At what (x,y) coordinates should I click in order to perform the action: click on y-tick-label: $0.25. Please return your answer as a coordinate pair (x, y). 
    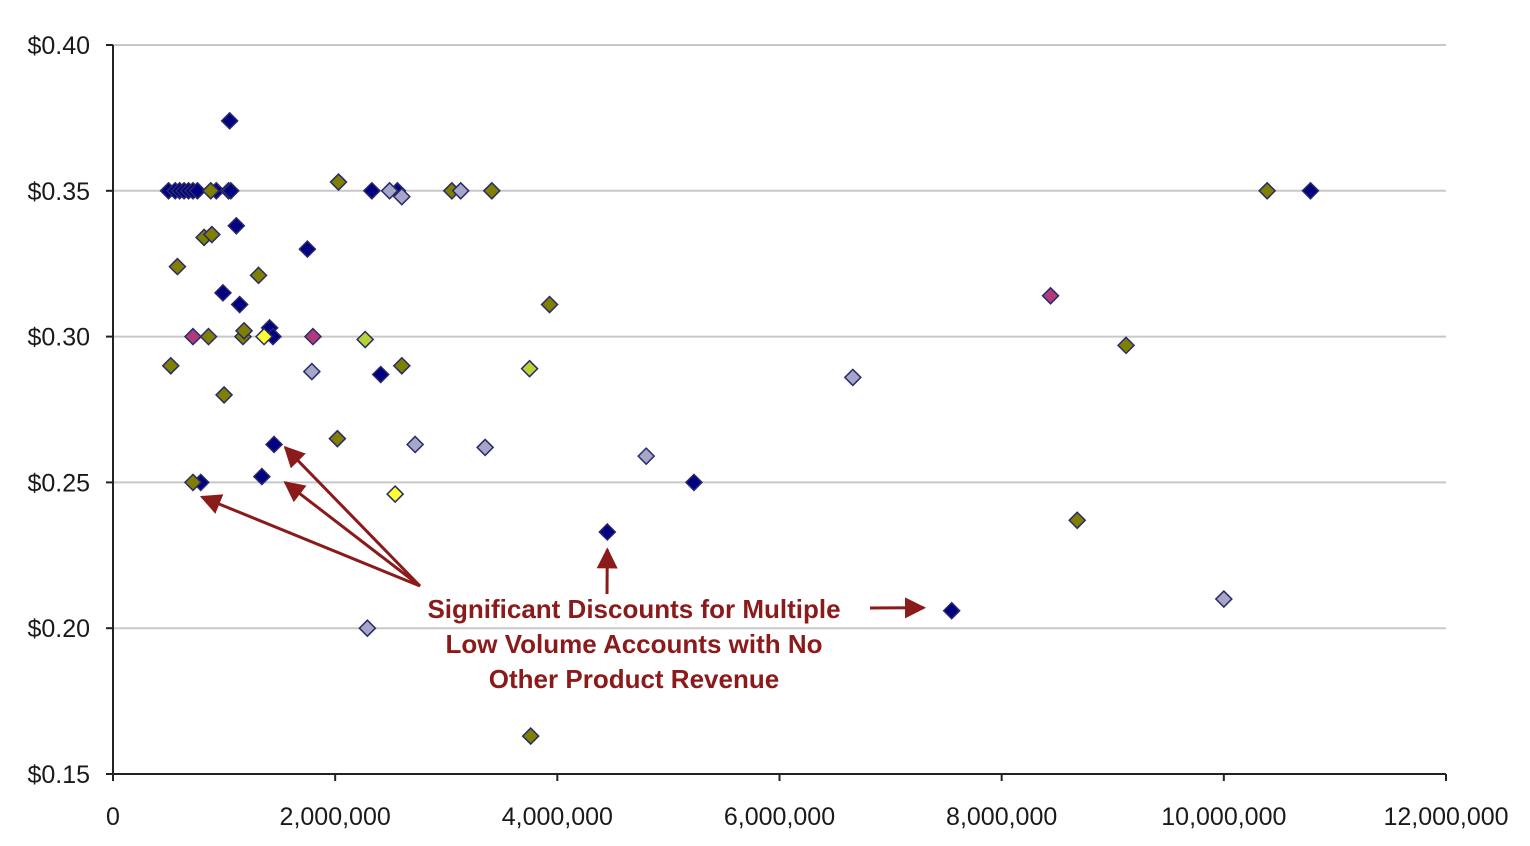
    Looking at the image, I should click on (58, 483).